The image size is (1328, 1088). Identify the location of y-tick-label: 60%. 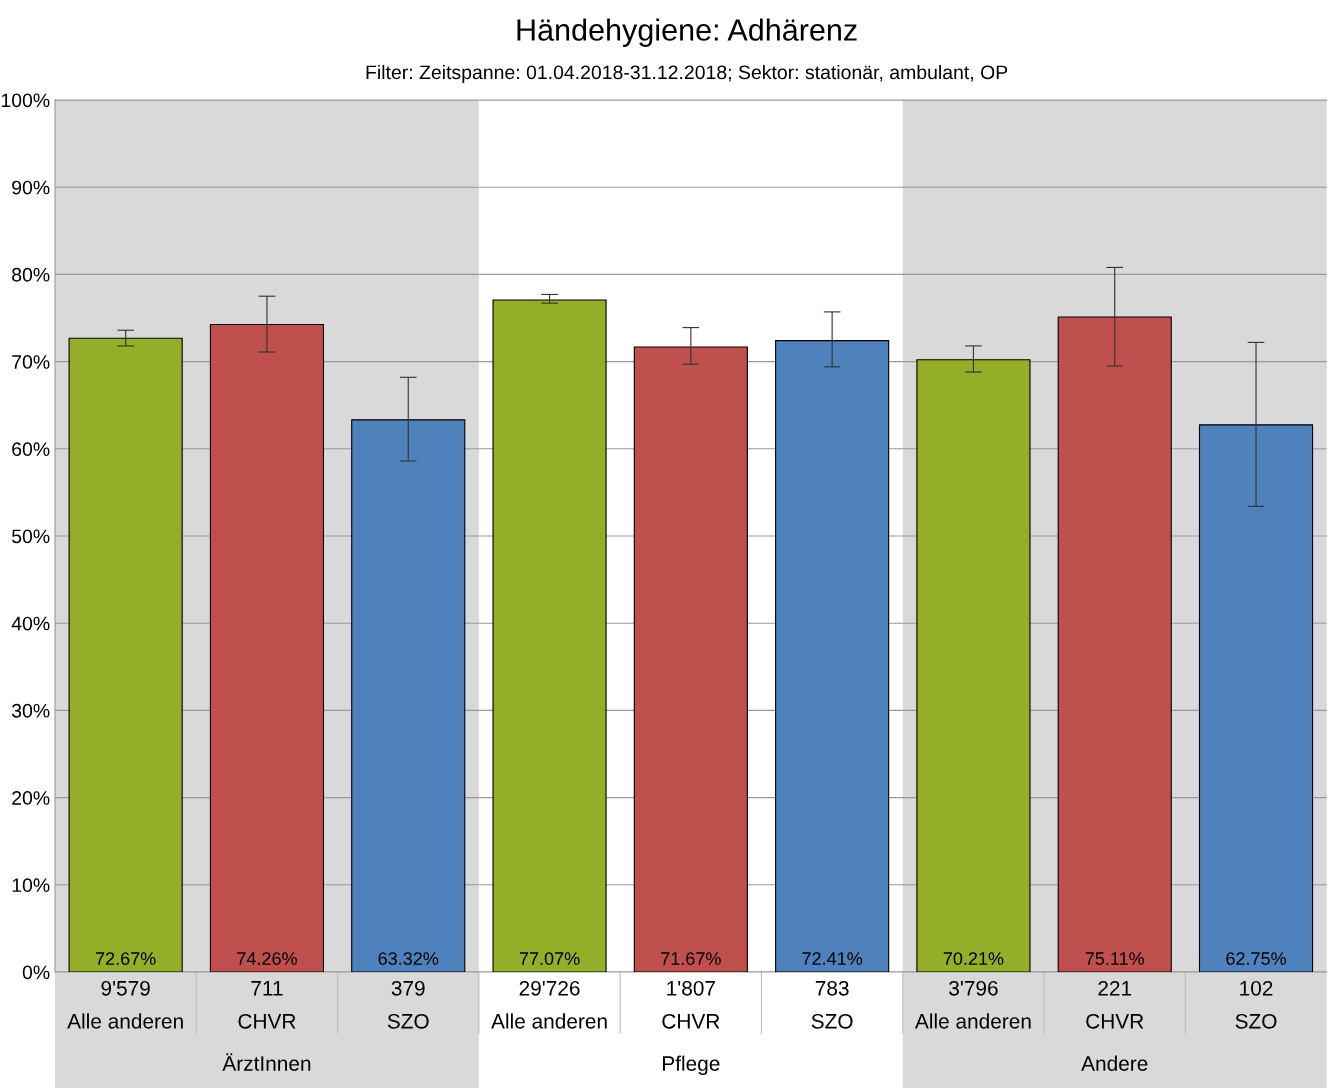
(31, 449).